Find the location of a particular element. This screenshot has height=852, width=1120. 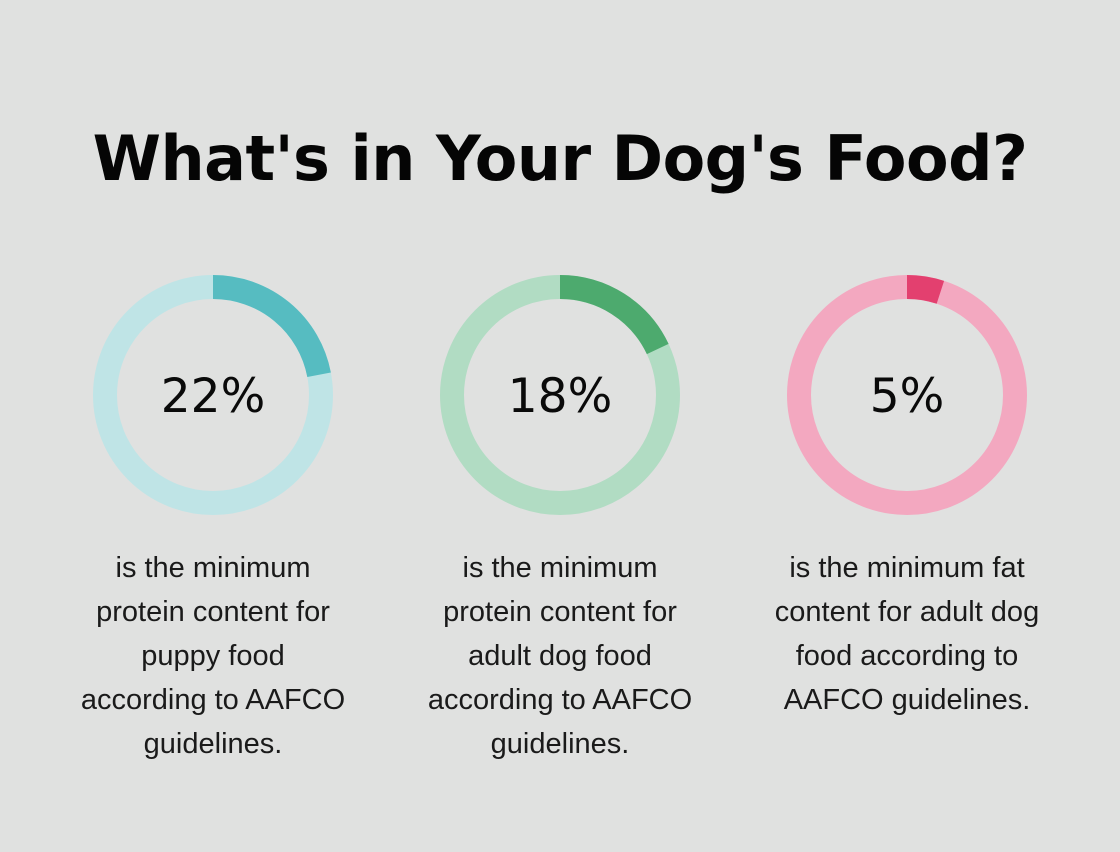

donut-chart: 22% is located at coordinates (213, 395).